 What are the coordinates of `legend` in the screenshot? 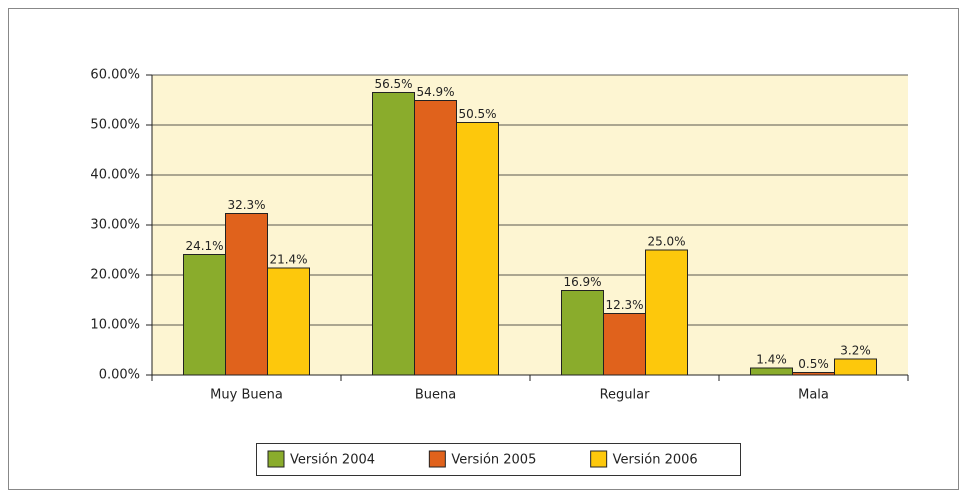 It's located at (498, 459).